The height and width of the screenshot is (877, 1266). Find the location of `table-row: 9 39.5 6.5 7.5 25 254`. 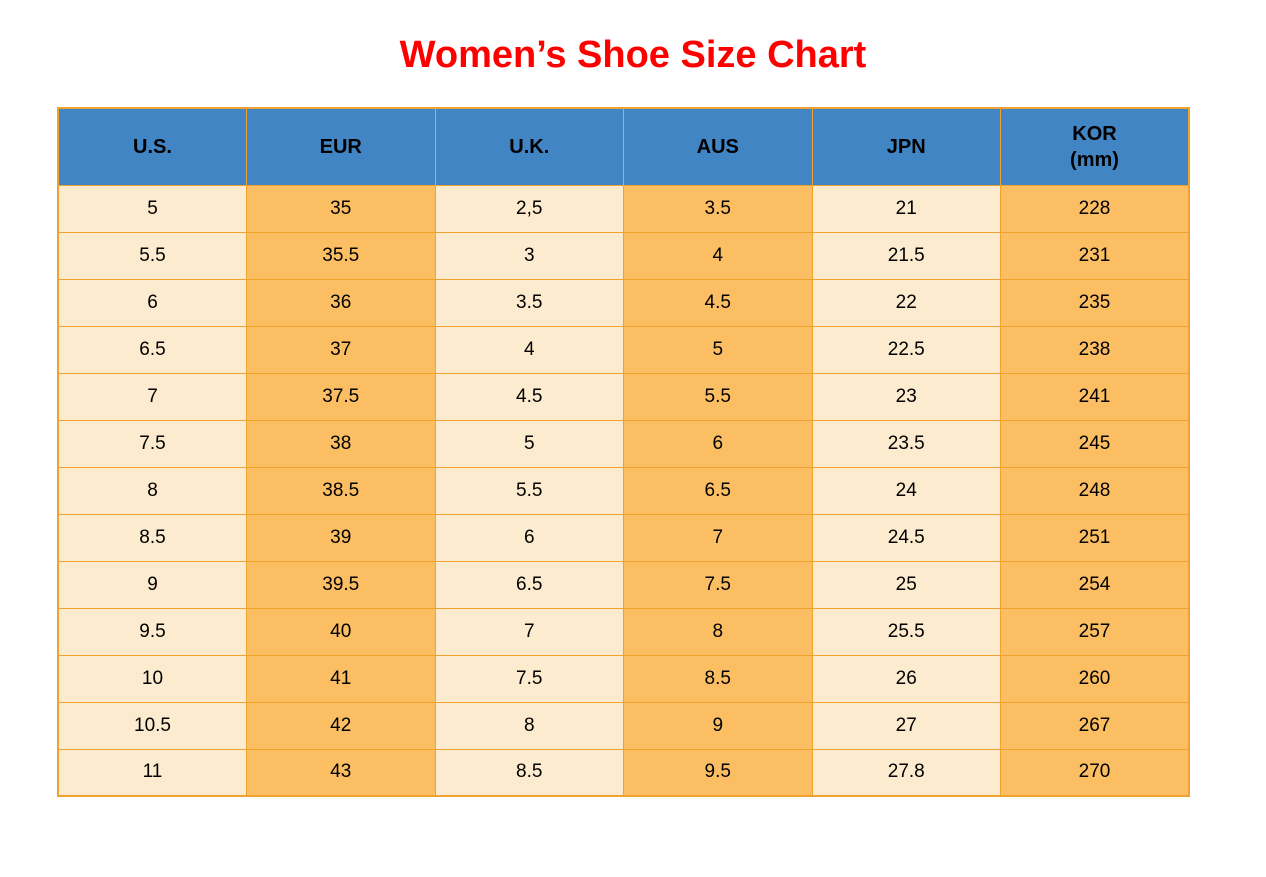

table-row: 9 39.5 6.5 7.5 25 254 is located at coordinates (623, 584).